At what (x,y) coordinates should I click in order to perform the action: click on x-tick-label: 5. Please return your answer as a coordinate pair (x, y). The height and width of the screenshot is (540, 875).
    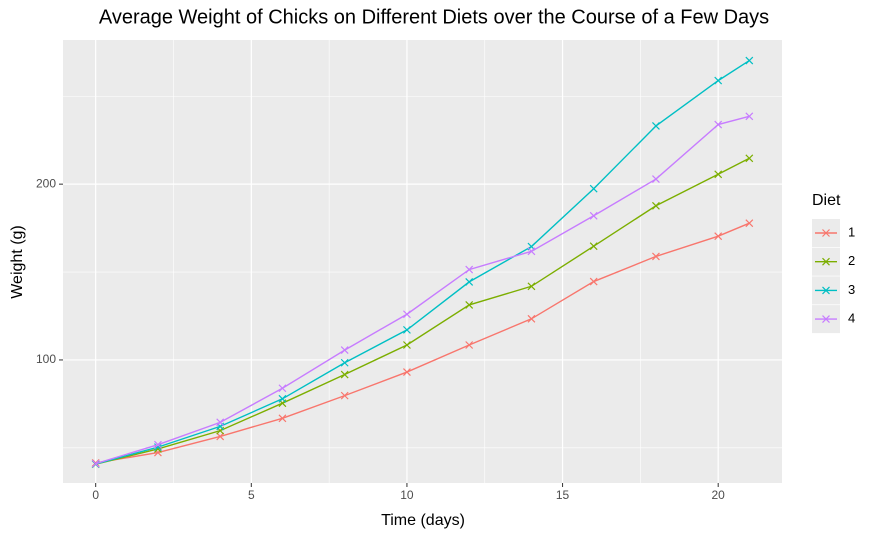
    Looking at the image, I should click on (251, 495).